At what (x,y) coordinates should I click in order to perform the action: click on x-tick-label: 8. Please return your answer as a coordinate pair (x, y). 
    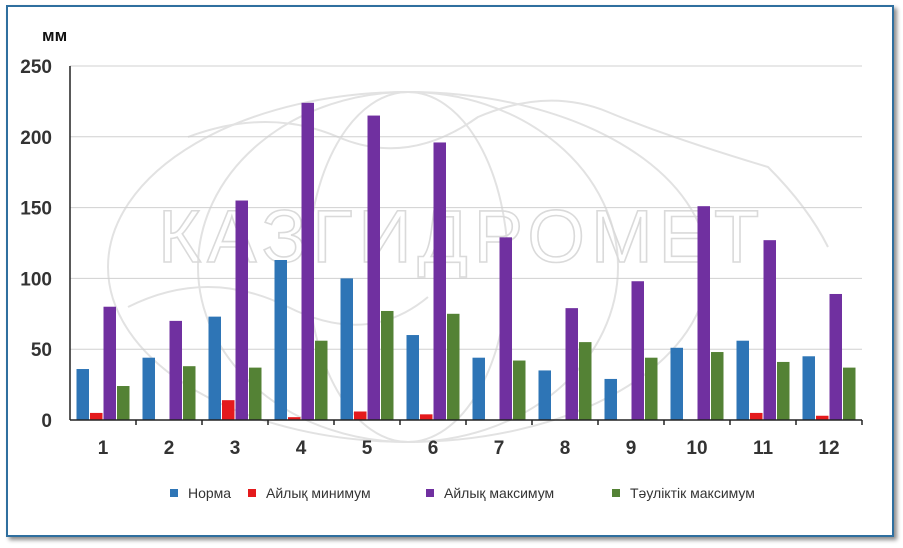
    Looking at the image, I should click on (565, 448).